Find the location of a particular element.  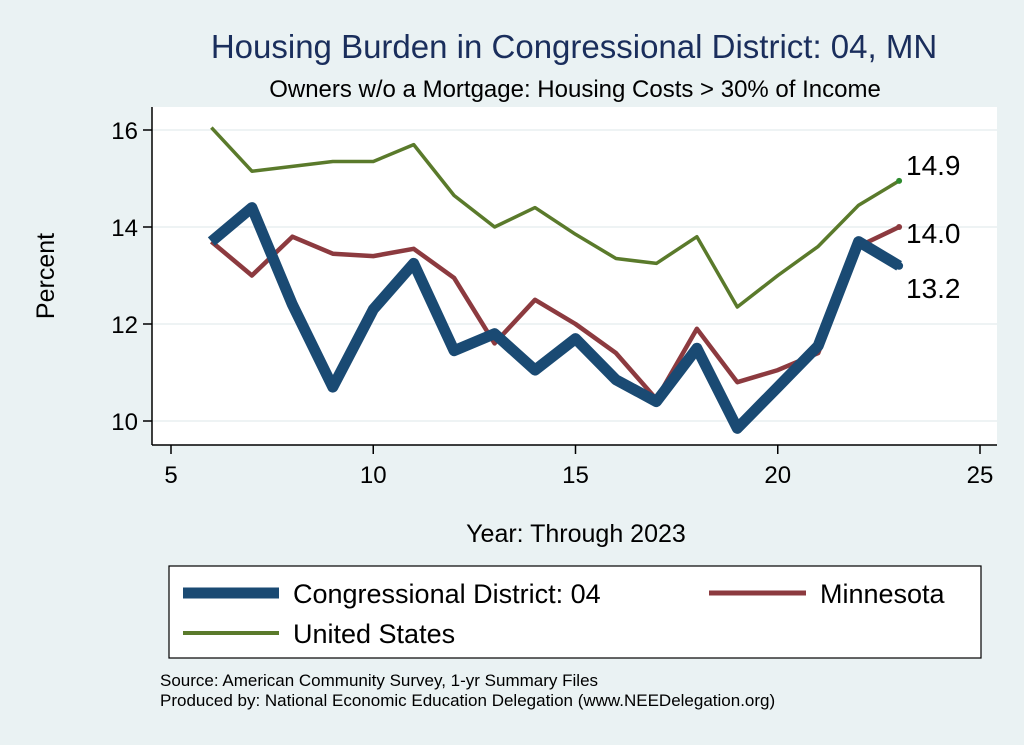

y-tick-label-14: 14 is located at coordinates (124, 228).